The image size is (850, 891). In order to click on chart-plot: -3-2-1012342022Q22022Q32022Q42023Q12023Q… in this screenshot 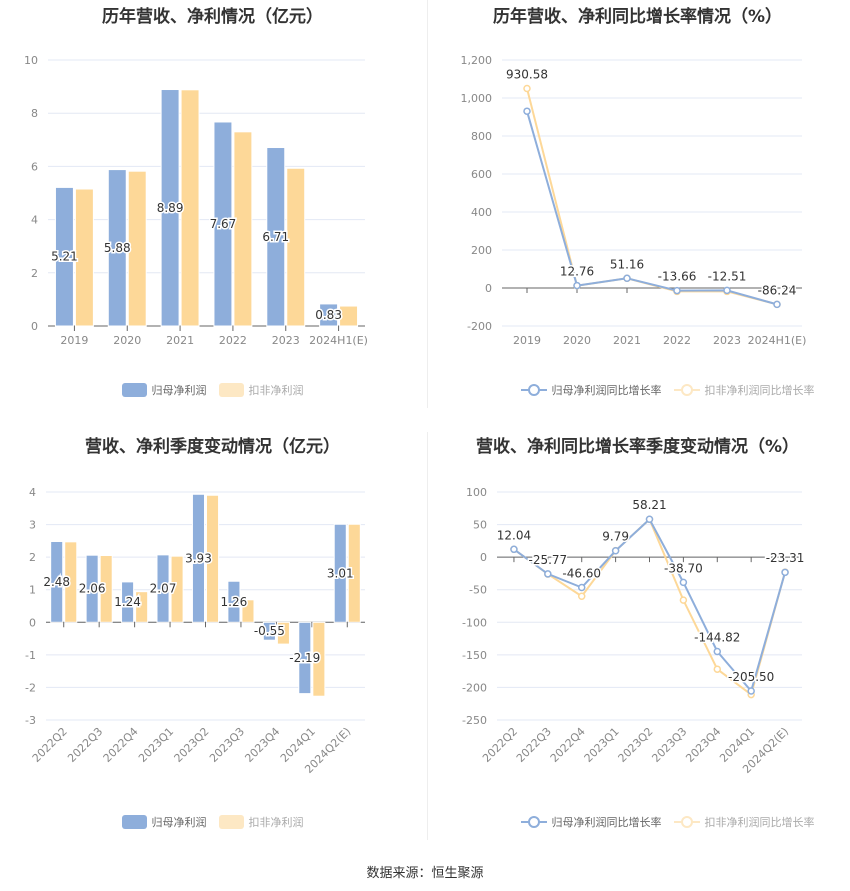, I will do `click(195, 631)`.